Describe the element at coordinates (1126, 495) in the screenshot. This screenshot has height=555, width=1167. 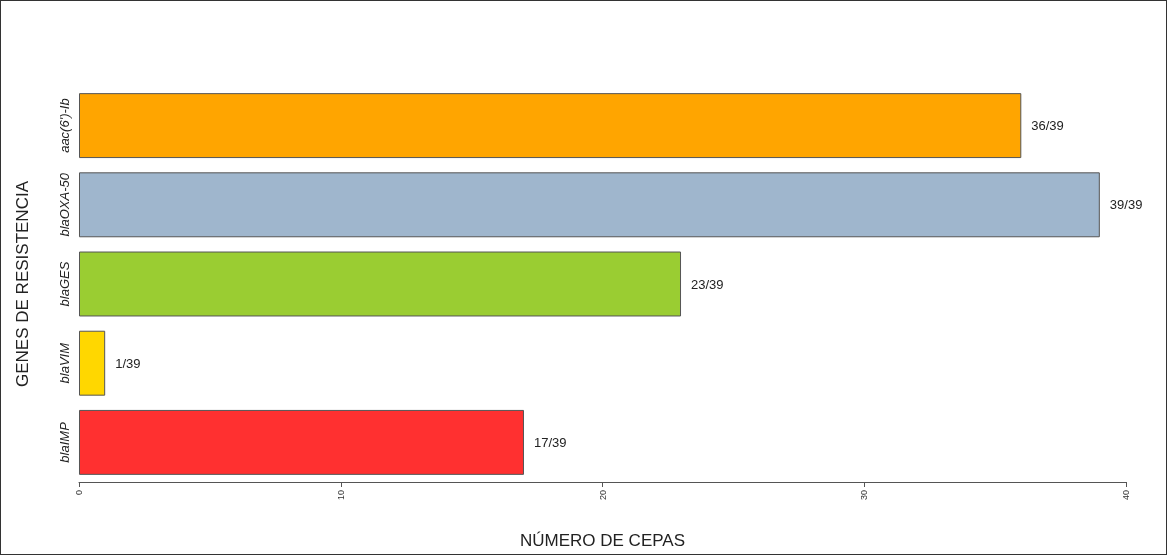
I see `x-tick-label: 40` at that location.